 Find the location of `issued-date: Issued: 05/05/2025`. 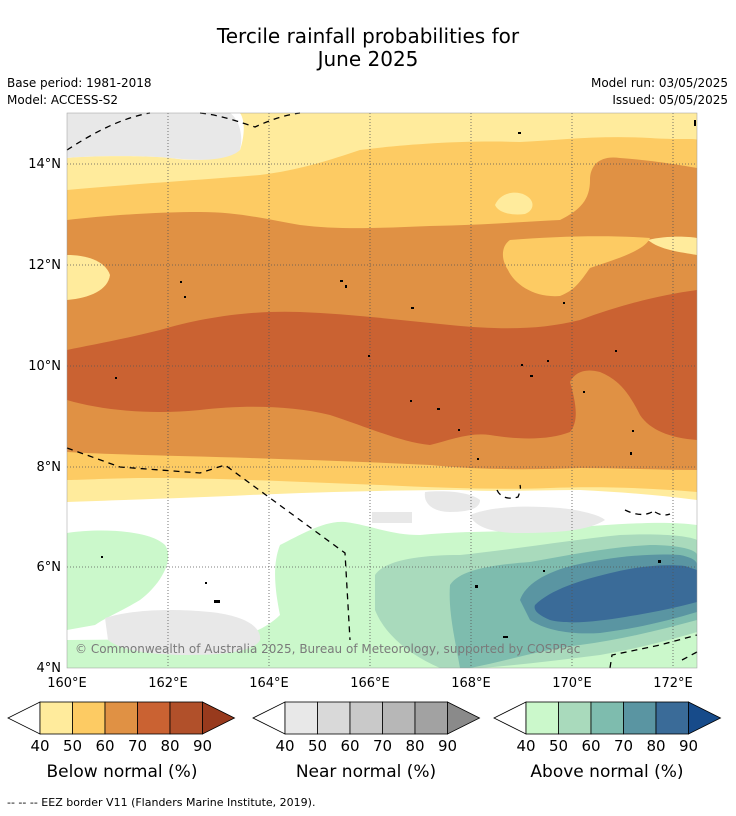

issued-date: Issued: 05/05/2025 is located at coordinates (670, 100).